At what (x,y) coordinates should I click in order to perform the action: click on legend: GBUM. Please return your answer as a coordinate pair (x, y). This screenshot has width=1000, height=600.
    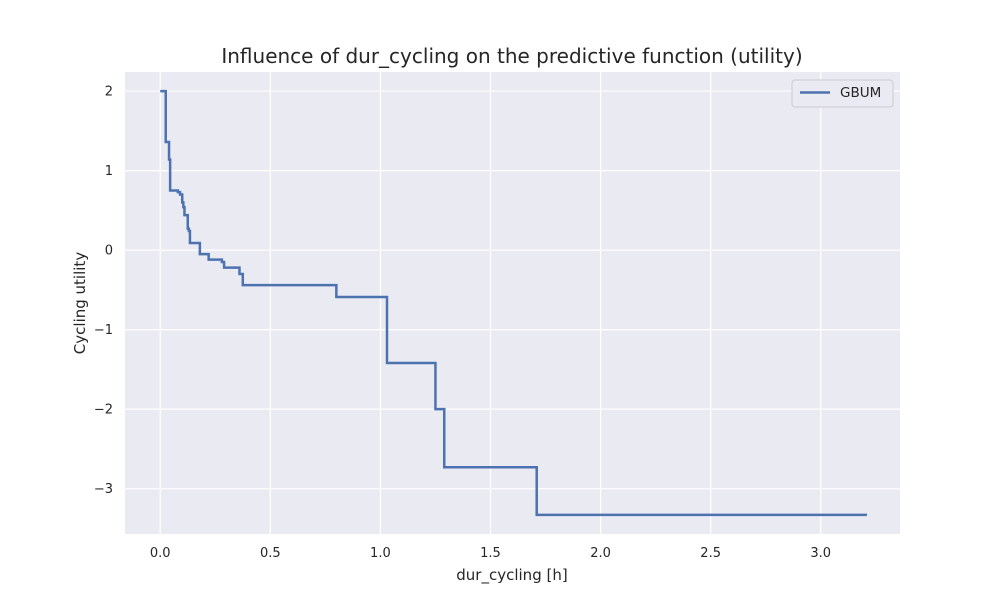
    Looking at the image, I should click on (842, 93).